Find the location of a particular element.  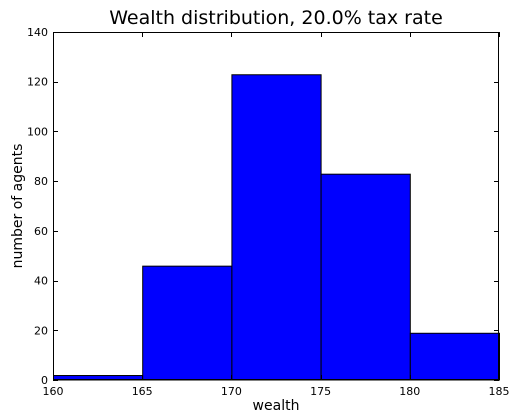

x-tick-label: 175 is located at coordinates (320, 391).